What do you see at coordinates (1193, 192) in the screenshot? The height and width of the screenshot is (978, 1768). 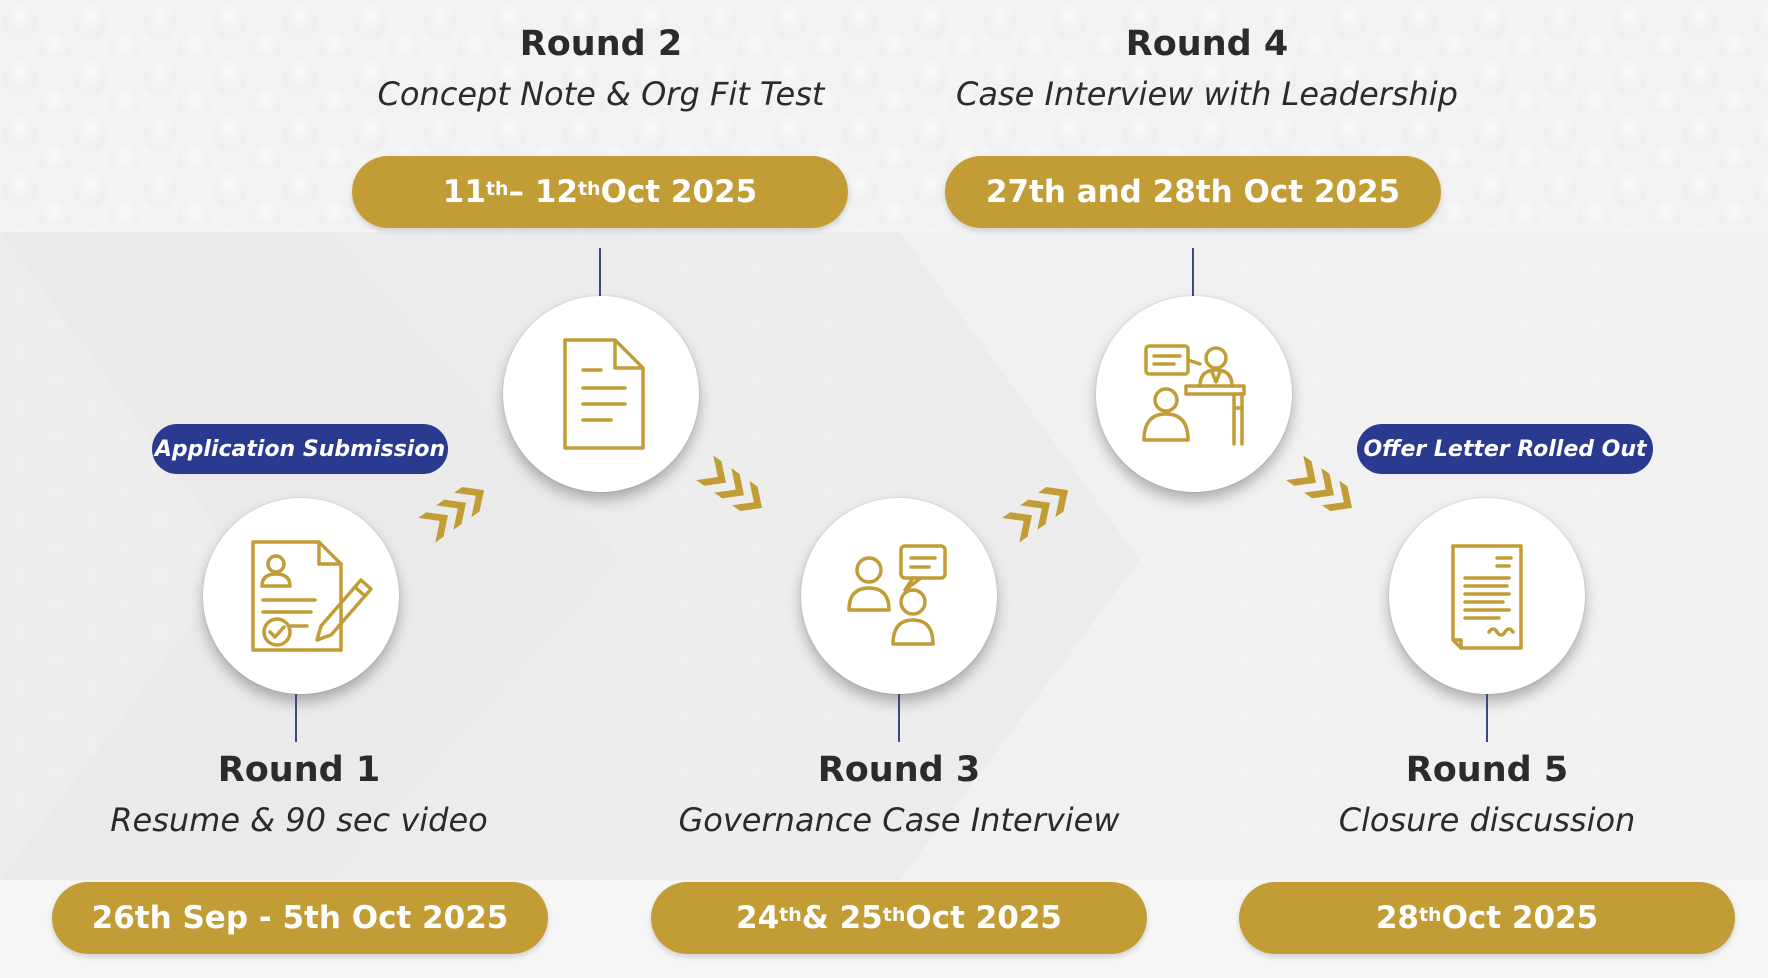 I see `round-4-date: 27th and 28th Oct 2025` at bounding box center [1193, 192].